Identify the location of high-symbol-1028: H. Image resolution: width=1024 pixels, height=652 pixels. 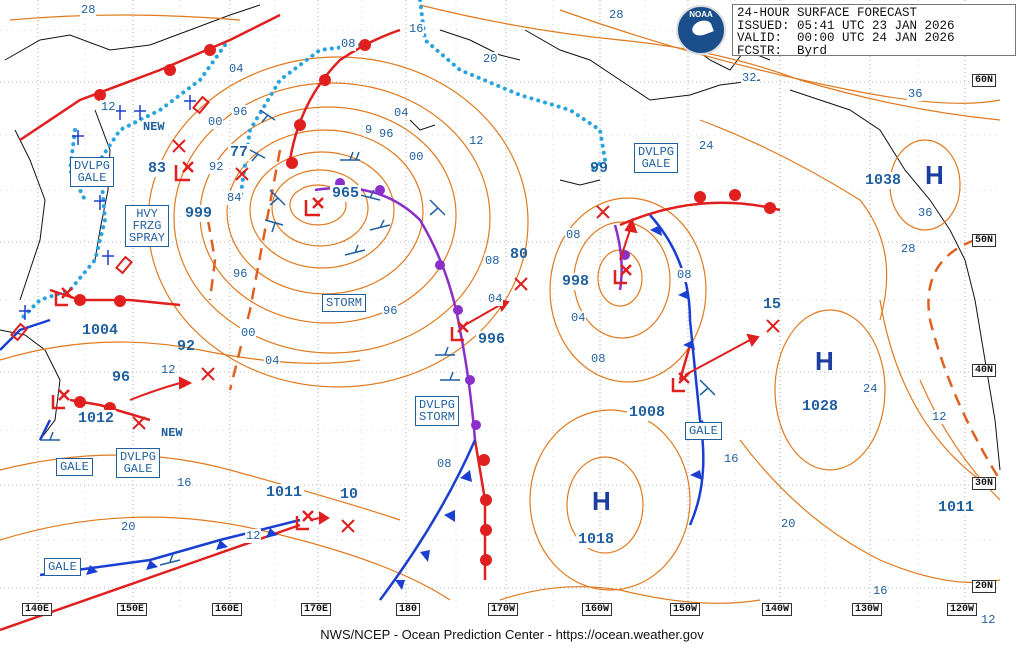
(824, 361).